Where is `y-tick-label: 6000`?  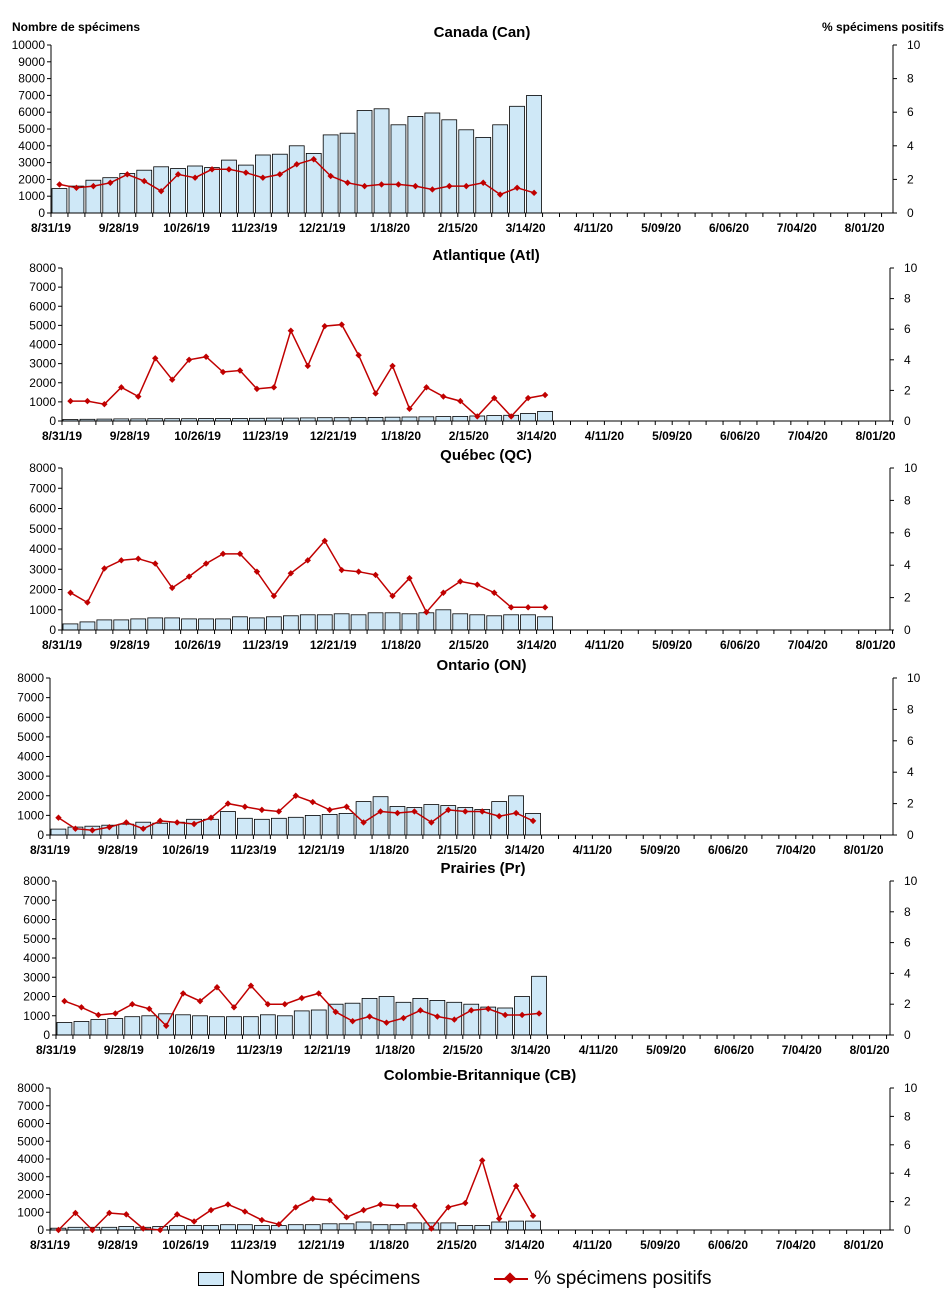 y-tick-label: 6000 is located at coordinates (36, 920).